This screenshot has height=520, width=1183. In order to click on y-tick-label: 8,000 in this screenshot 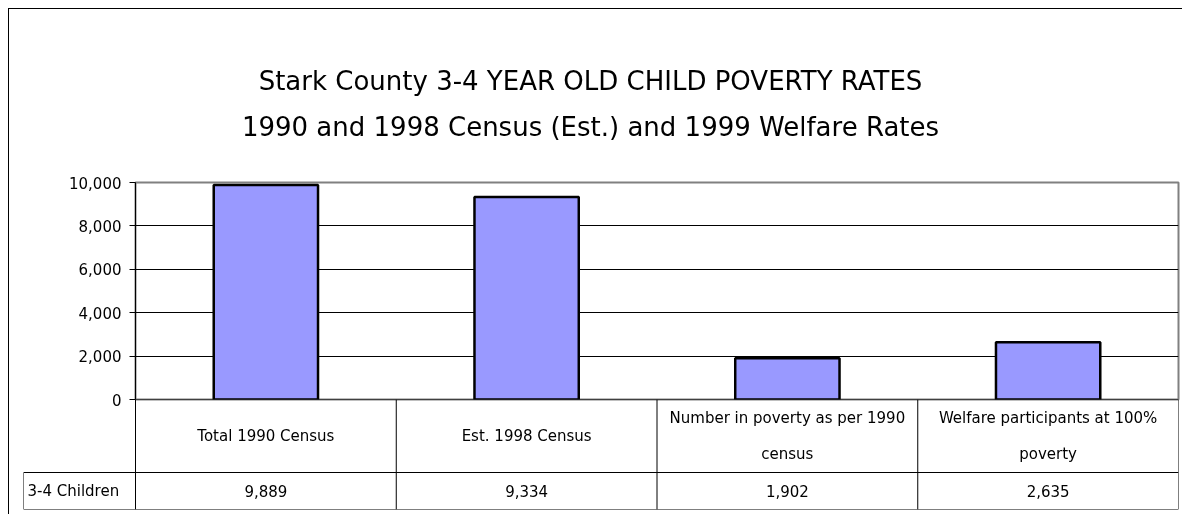, I will do `click(100, 226)`.